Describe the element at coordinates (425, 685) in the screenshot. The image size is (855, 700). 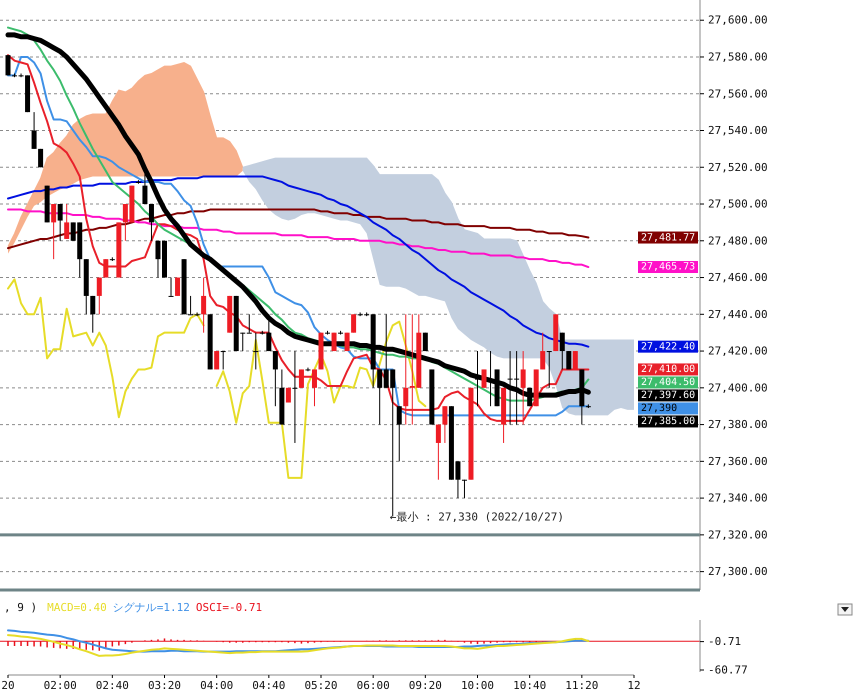
I see `x-tick-label: 09:20` at that location.